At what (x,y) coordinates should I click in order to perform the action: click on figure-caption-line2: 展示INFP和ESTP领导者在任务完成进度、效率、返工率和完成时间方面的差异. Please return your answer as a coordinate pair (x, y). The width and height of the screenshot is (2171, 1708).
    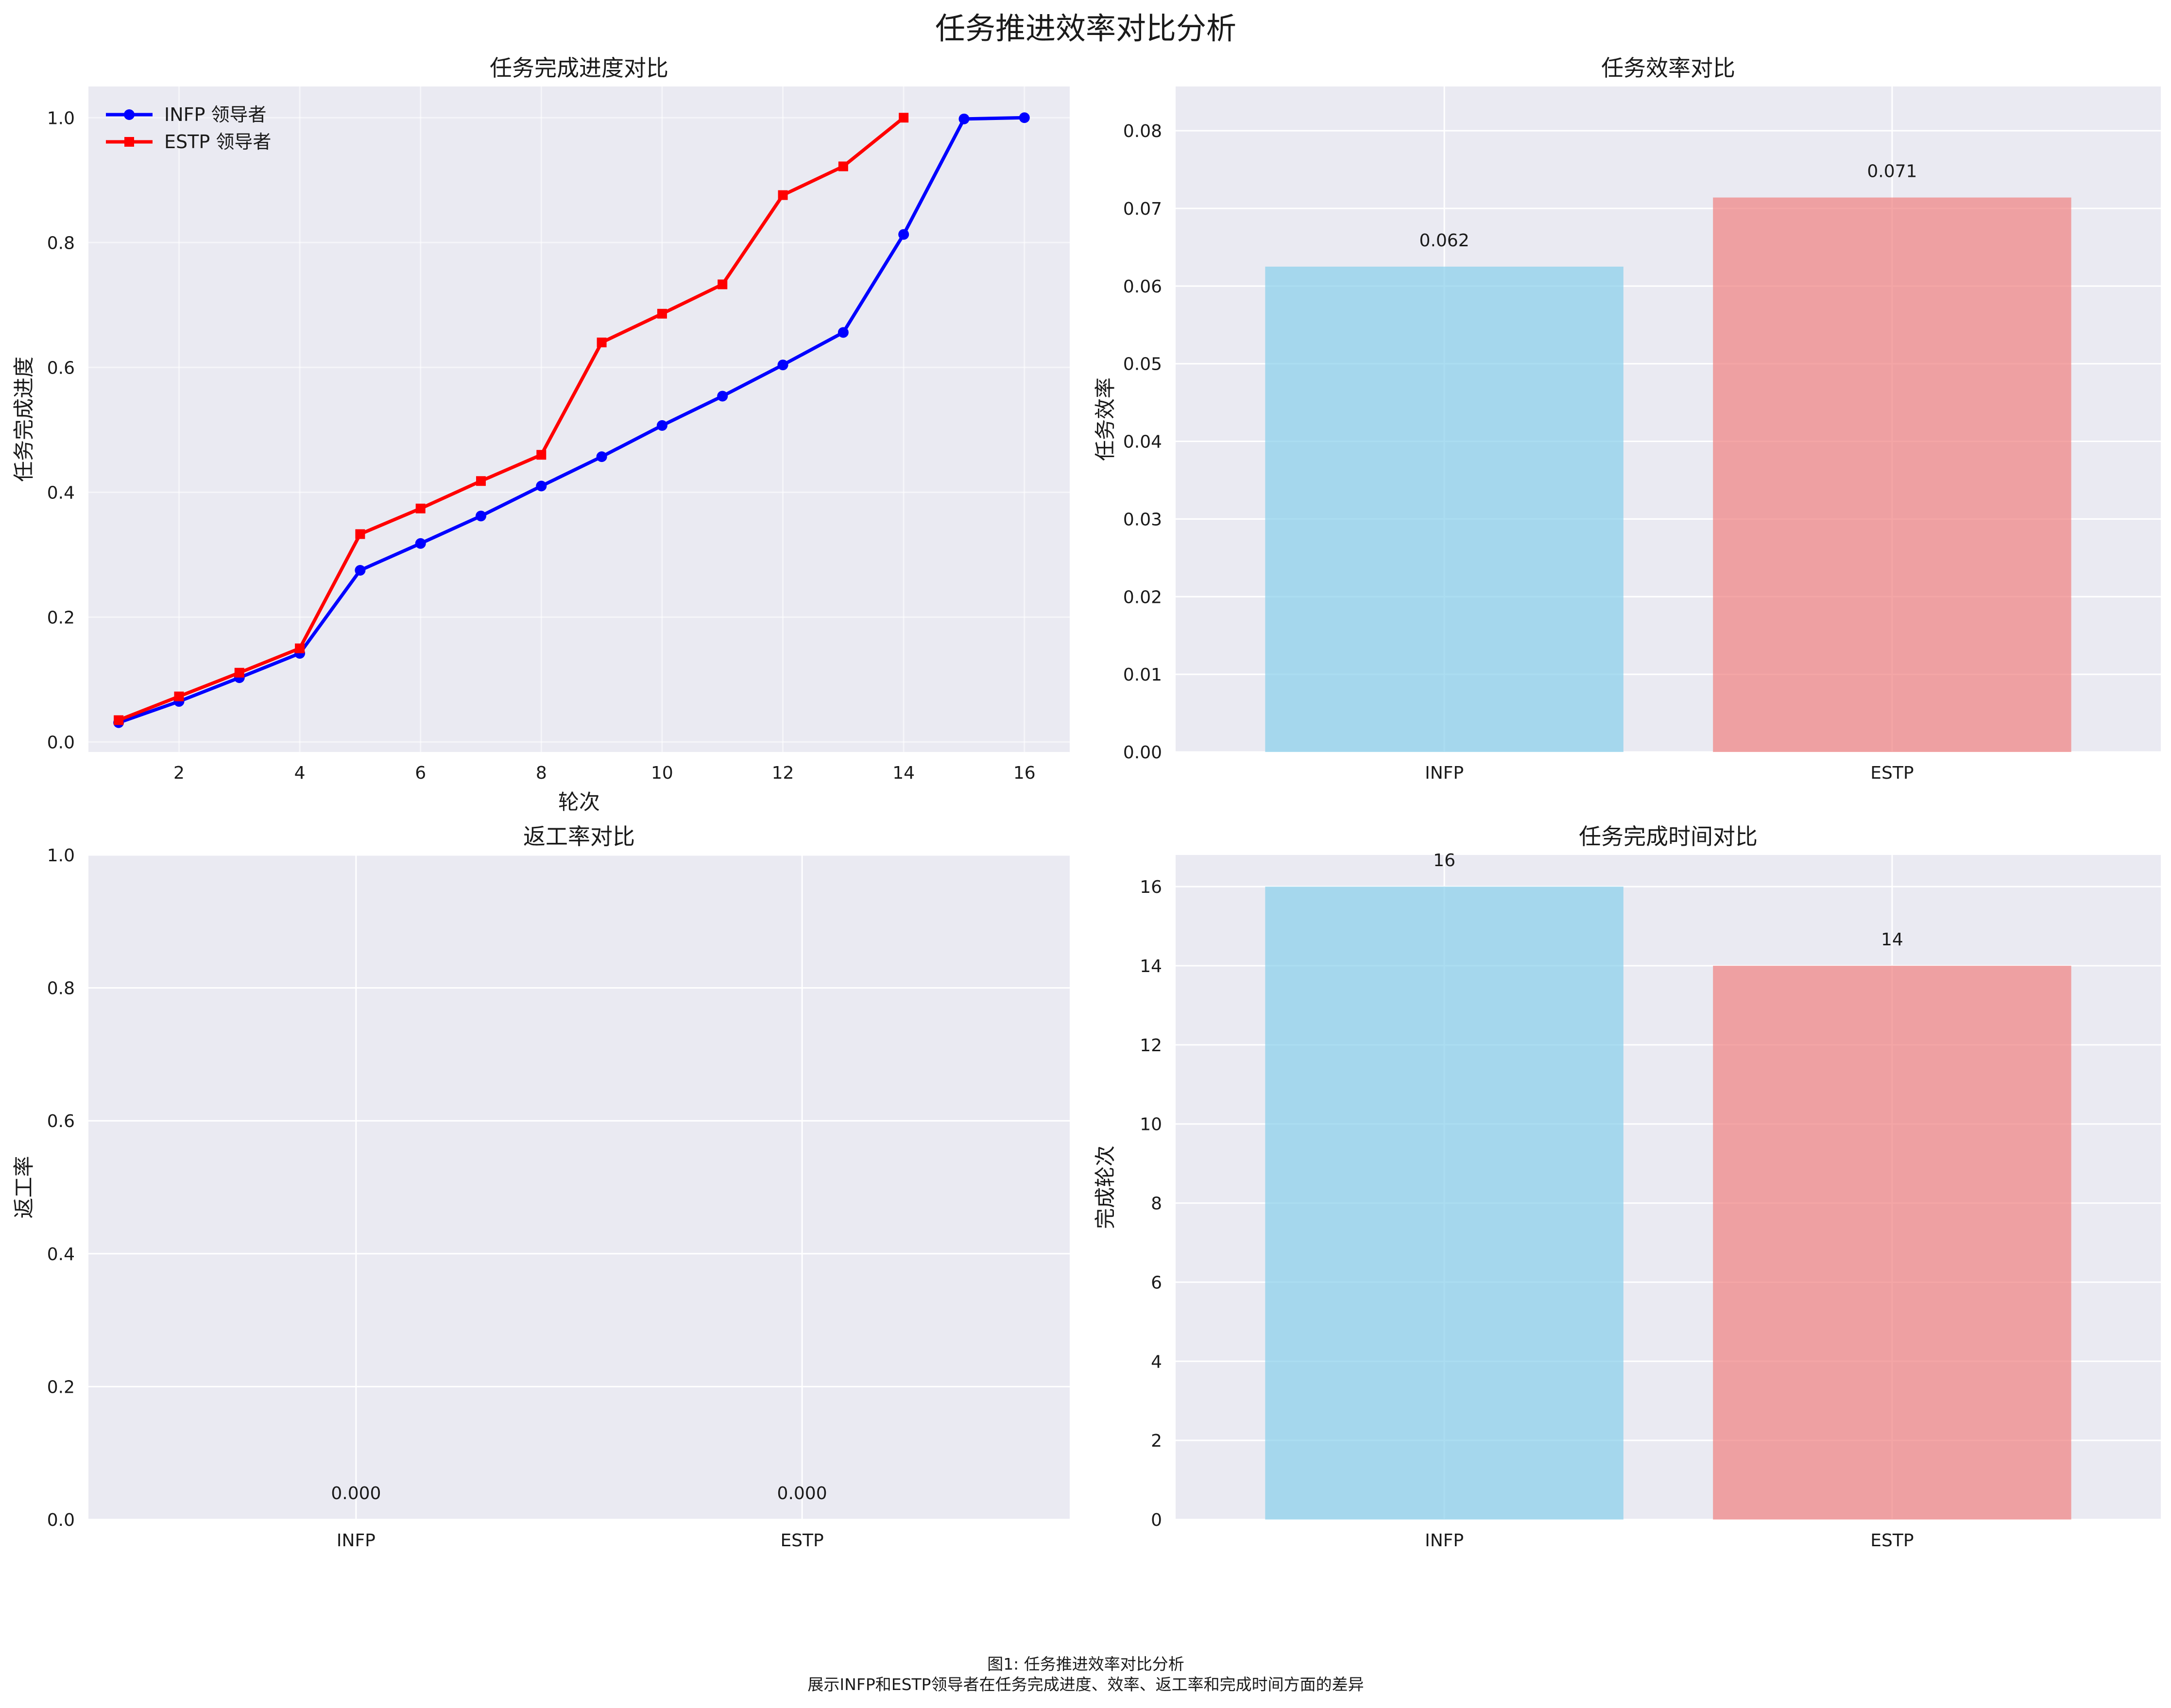
    Looking at the image, I should click on (1085, 1684).